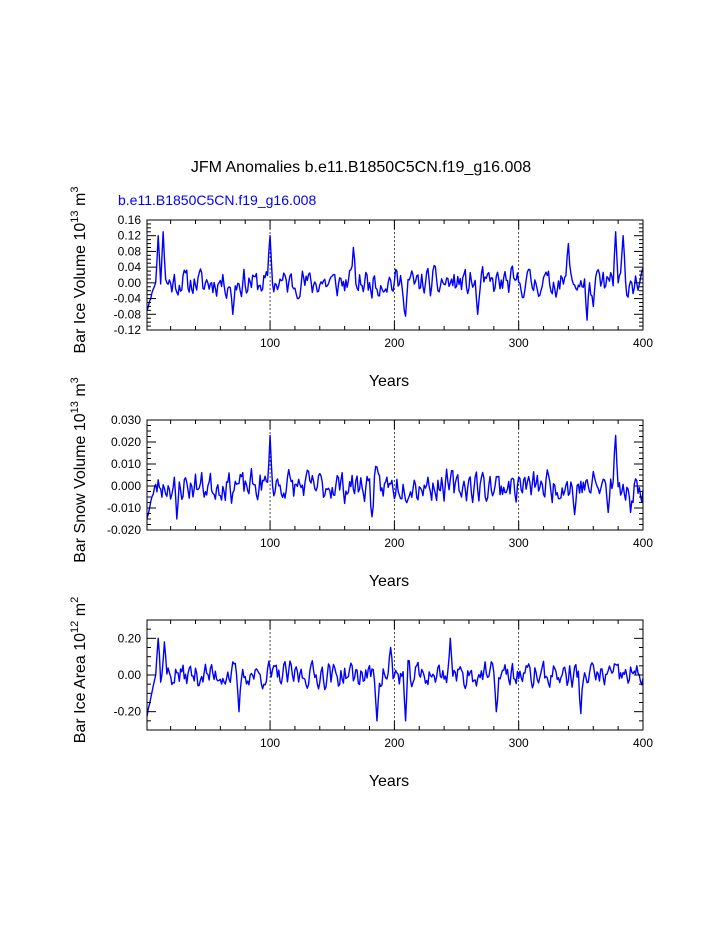  What do you see at coordinates (130, 236) in the screenshot?
I see `y-tick-label: 0.12` at bounding box center [130, 236].